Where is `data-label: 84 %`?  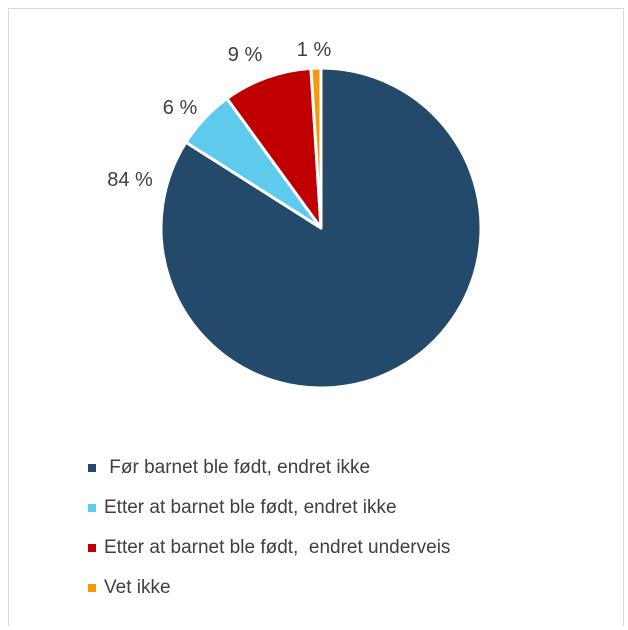 data-label: 84 % is located at coordinates (130, 180).